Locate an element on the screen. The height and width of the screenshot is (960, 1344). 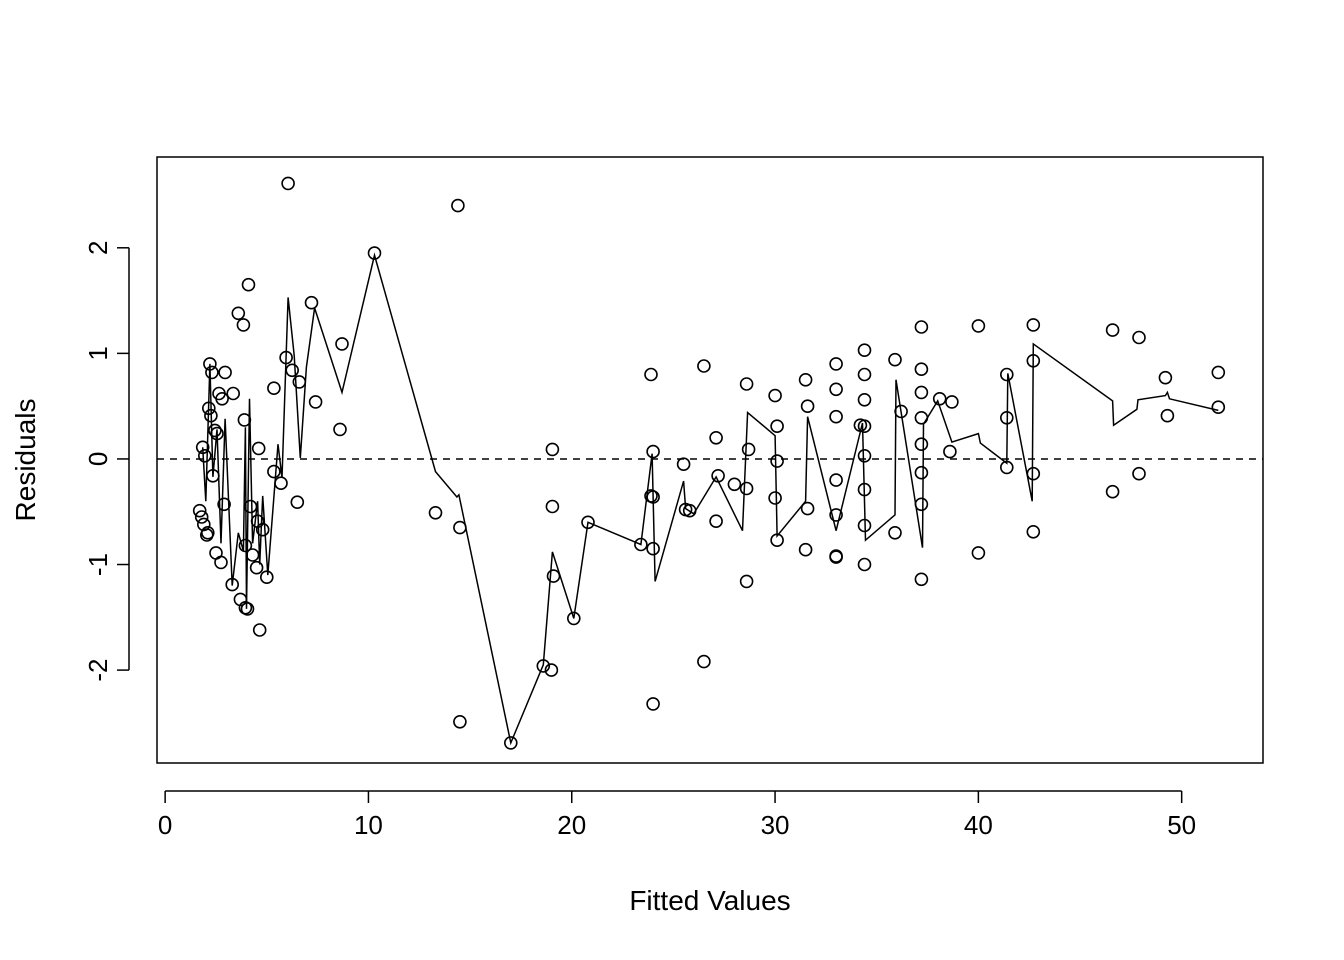
y-tick-label: -2 is located at coordinates (98, 670).